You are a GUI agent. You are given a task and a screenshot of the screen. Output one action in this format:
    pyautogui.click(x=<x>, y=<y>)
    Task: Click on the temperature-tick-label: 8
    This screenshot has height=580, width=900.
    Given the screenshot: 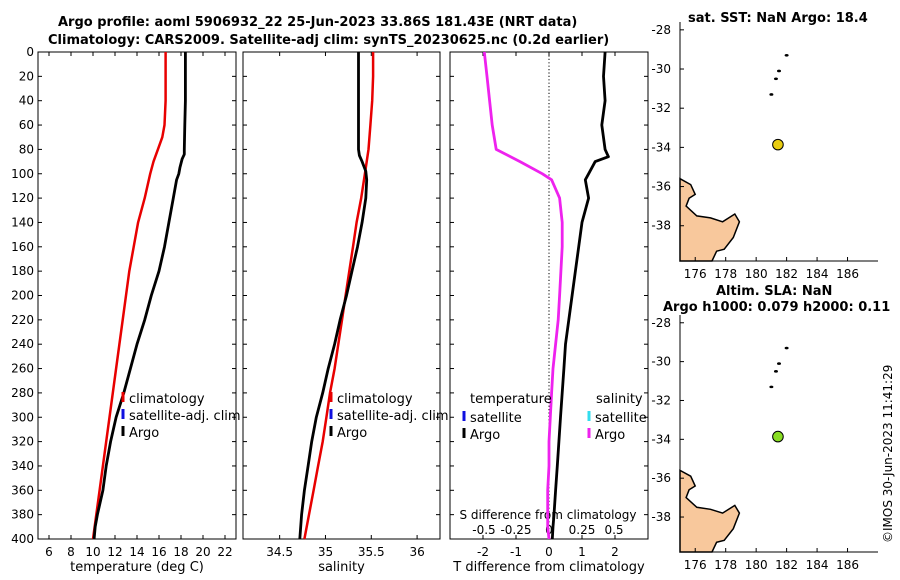 What is the action you would take?
    pyautogui.click(x=71, y=552)
    